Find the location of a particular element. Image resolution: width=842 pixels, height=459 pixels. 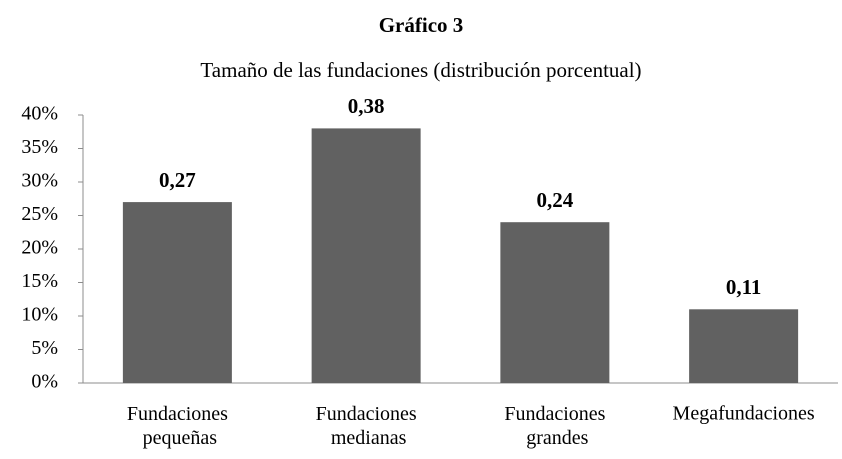

x-tick-label: Fundaciones medianas is located at coordinates (366, 426).